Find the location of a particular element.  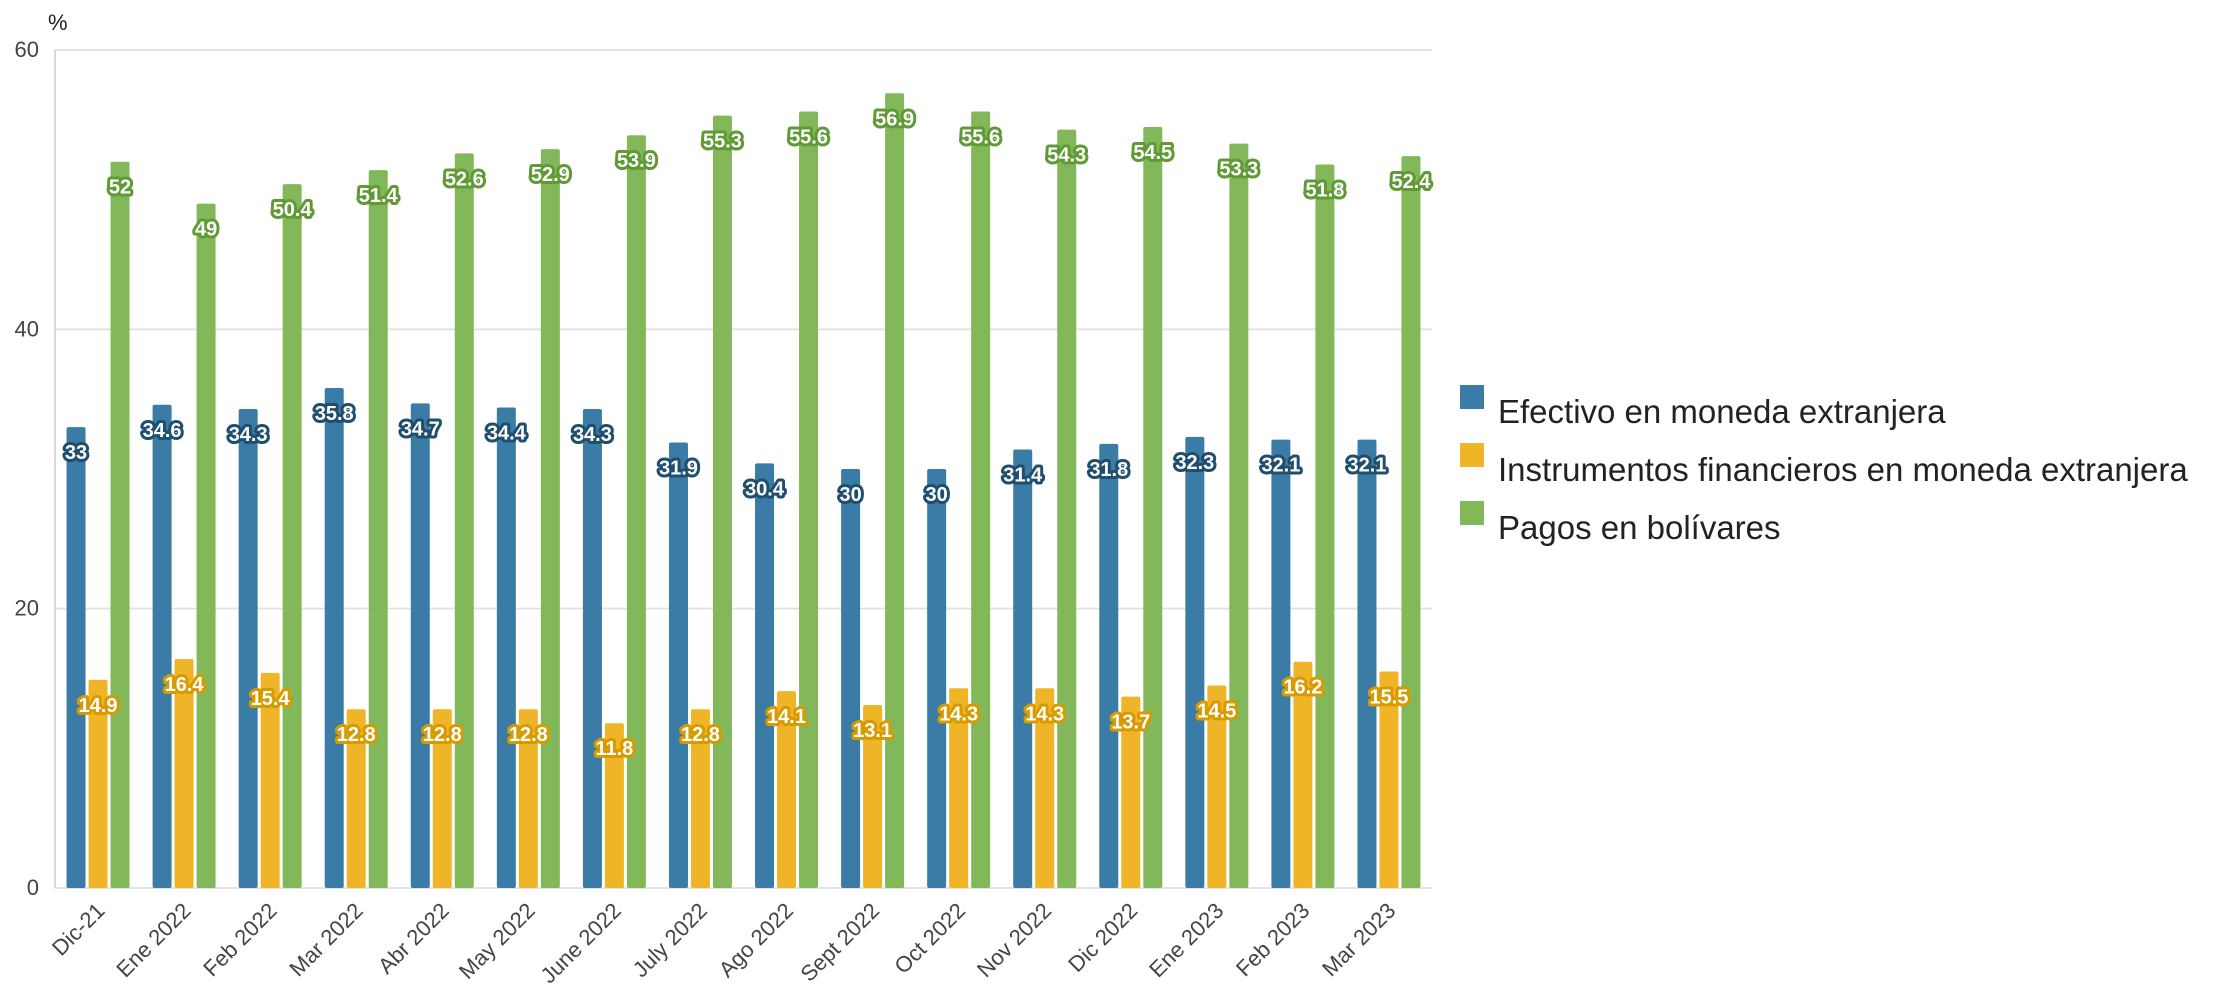

data-label: 34.7 is located at coordinates (420, 429).